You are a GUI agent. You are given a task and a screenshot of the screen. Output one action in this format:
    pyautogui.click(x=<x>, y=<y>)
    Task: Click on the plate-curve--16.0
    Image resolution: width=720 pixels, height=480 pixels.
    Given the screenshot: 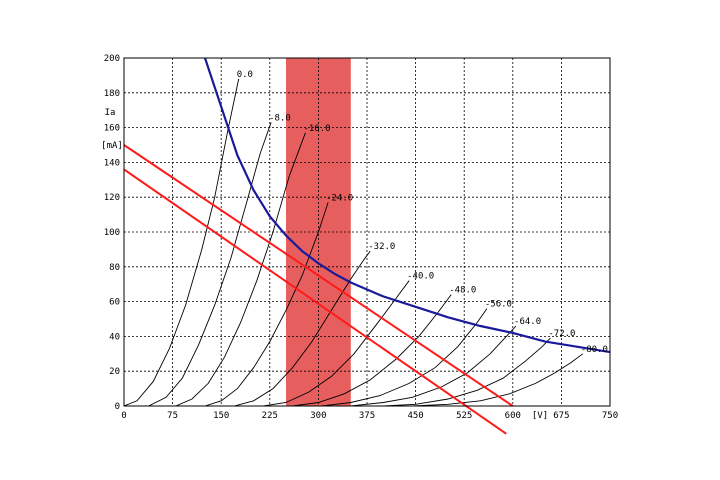 What is the action you would take?
    pyautogui.click(x=240, y=269)
    